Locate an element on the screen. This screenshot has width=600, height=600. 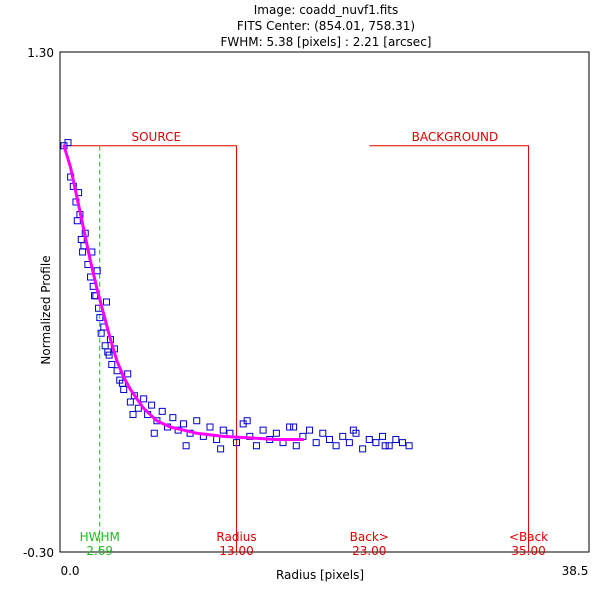
region-source-label: SOURCE is located at coordinates (156, 137).